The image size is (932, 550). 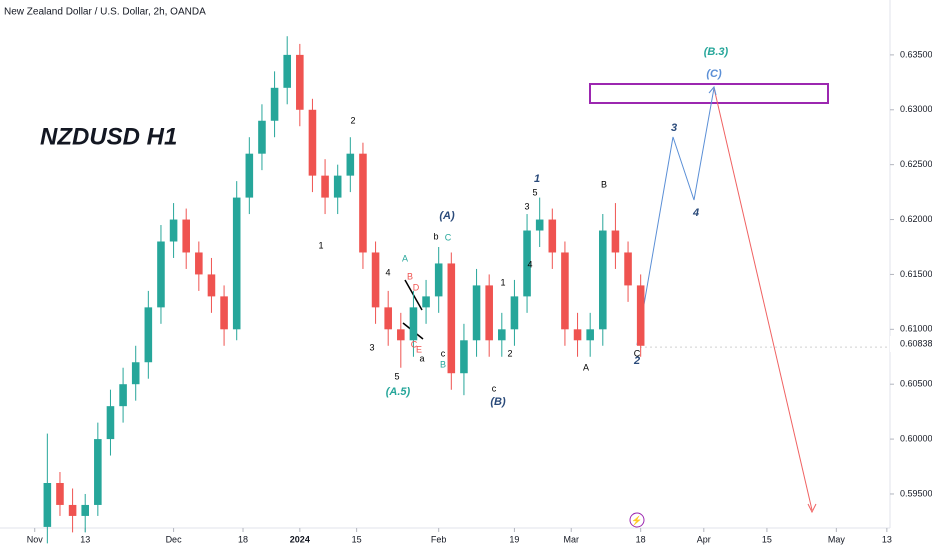 What do you see at coordinates (439, 539) in the screenshot?
I see `x-tick-label: Feb` at bounding box center [439, 539].